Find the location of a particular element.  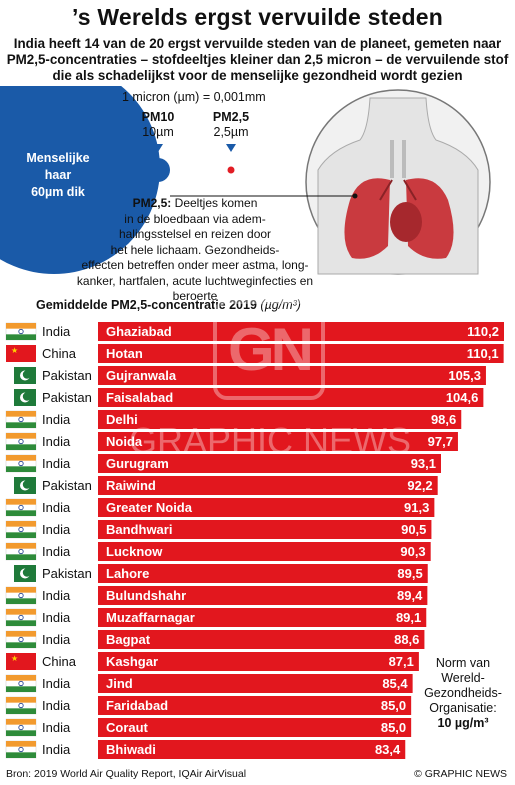

city-label: Gujranwala is located at coordinates (141, 375).